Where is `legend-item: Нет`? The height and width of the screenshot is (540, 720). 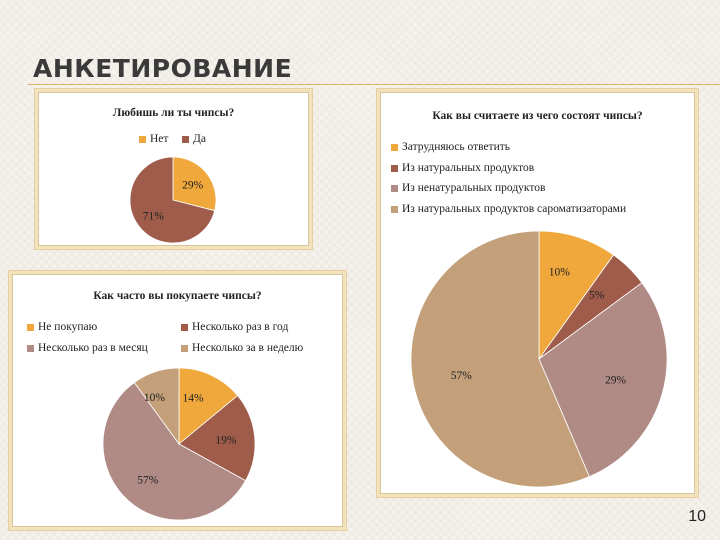 legend-item: Нет is located at coordinates (153, 139).